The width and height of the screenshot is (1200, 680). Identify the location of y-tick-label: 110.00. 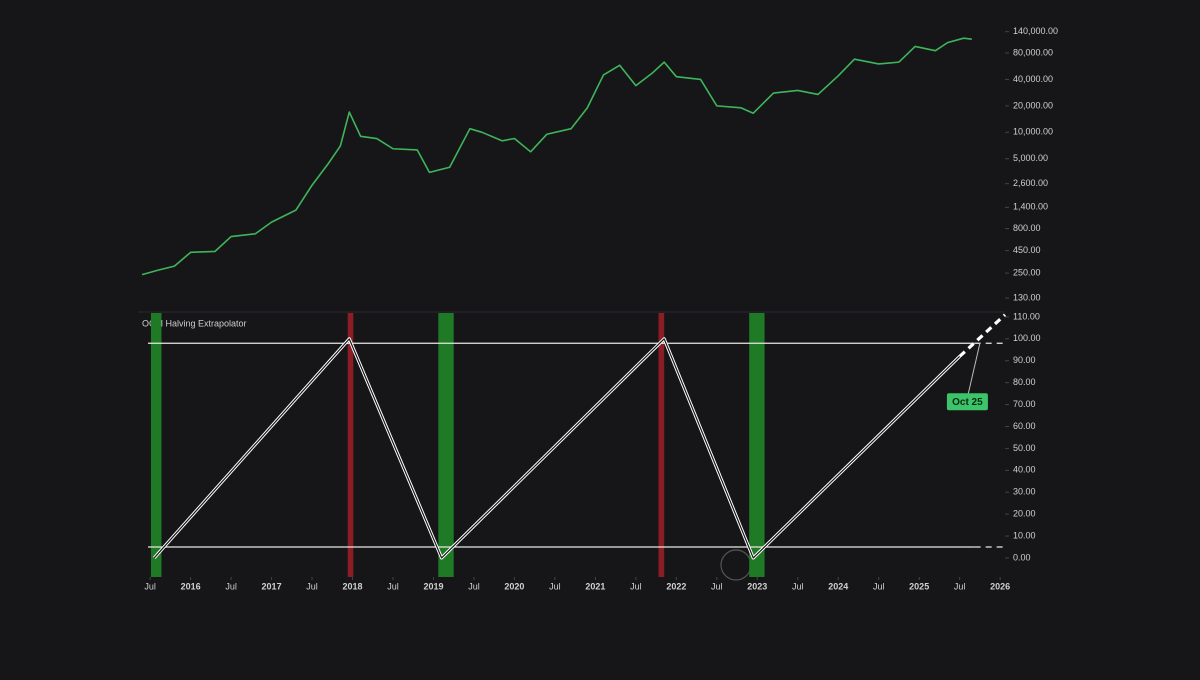
(1026, 316).